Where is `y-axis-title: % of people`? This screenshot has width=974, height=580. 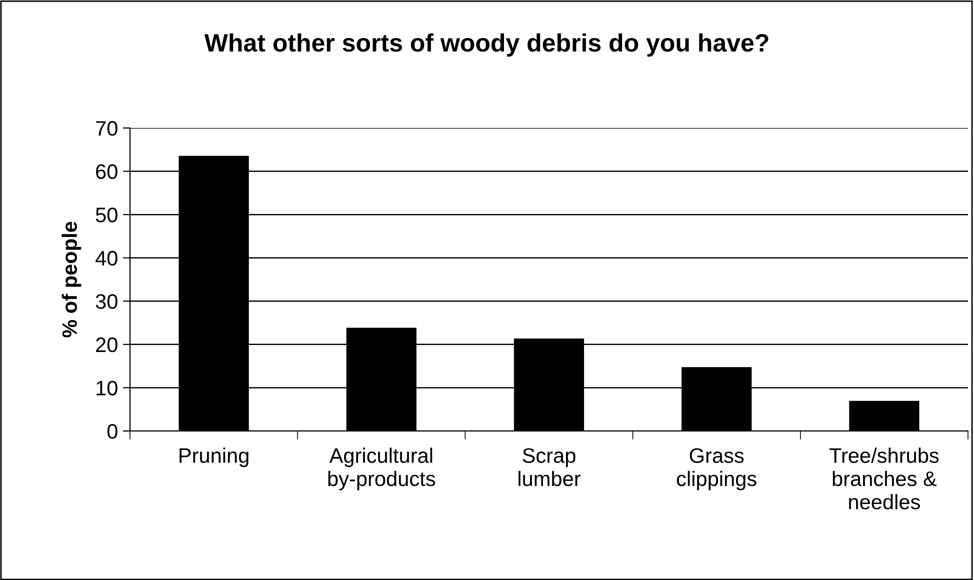 y-axis-title: % of people is located at coordinates (72, 280).